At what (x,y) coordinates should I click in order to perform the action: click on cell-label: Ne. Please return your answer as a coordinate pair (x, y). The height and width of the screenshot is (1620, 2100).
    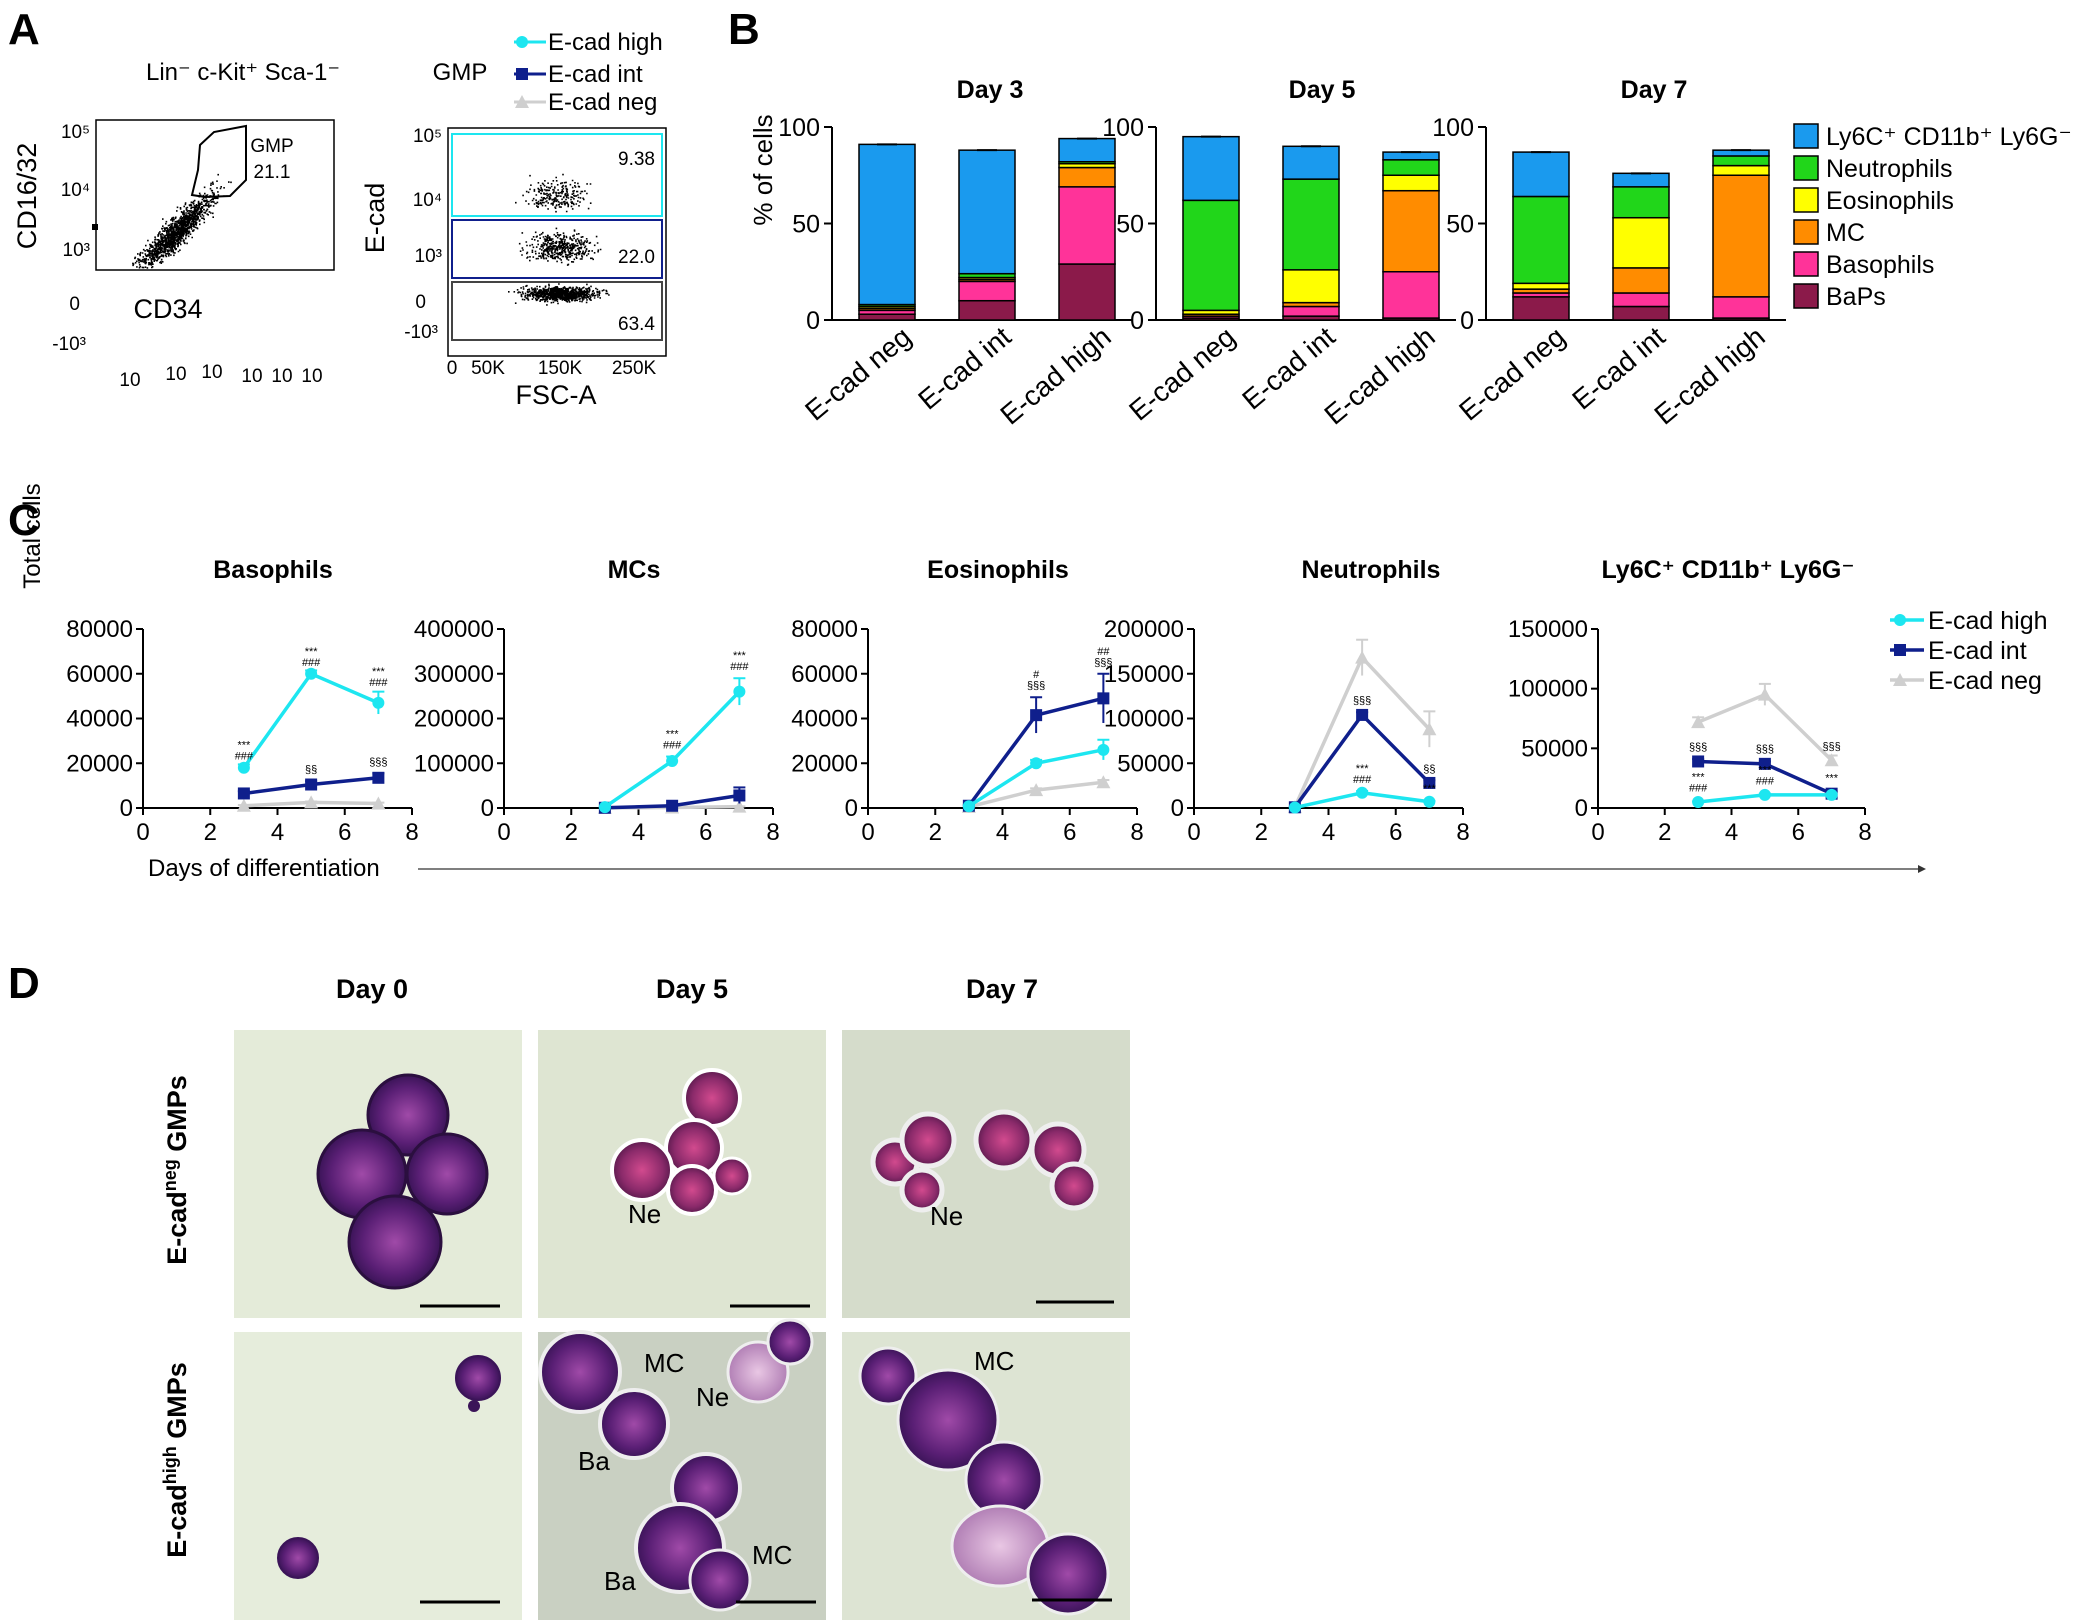
    Looking at the image, I should click on (946, 1216).